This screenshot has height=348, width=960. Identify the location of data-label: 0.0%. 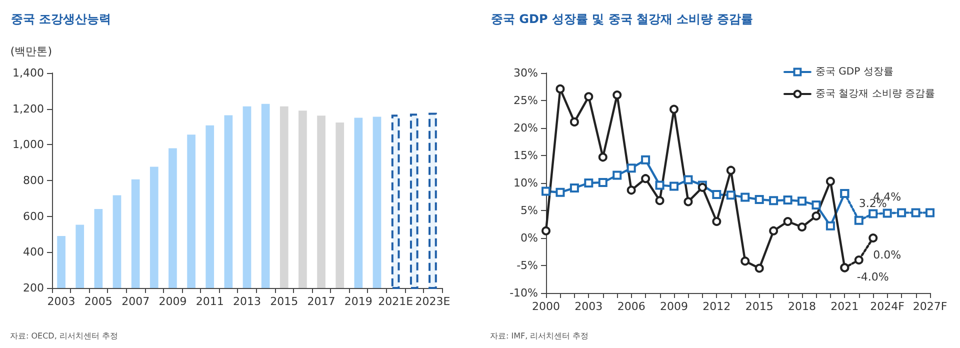
(887, 255).